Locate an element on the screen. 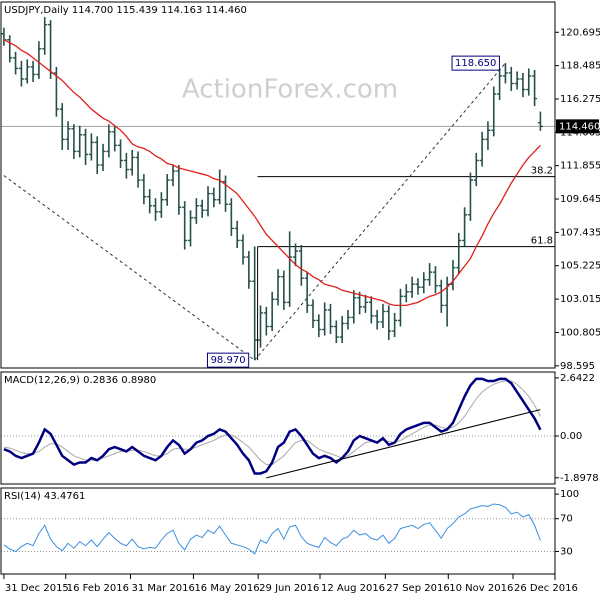  last-price-box is located at coordinates (577, 126).